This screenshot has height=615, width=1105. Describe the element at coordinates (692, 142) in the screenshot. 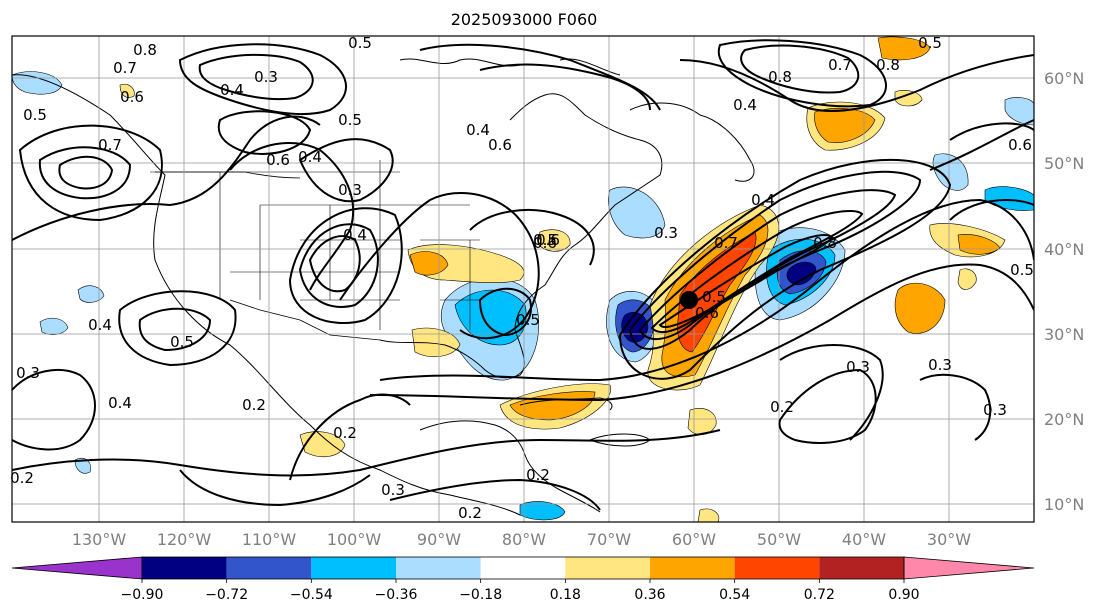

I see `greenland-labrador-coast` at that location.